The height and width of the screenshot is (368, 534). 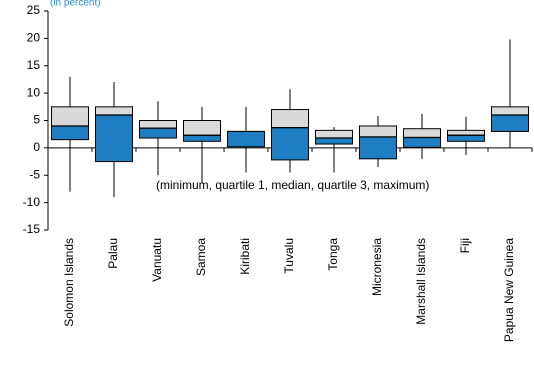 What do you see at coordinates (421, 281) in the screenshot?
I see `category-label: Marshall Islands` at bounding box center [421, 281].